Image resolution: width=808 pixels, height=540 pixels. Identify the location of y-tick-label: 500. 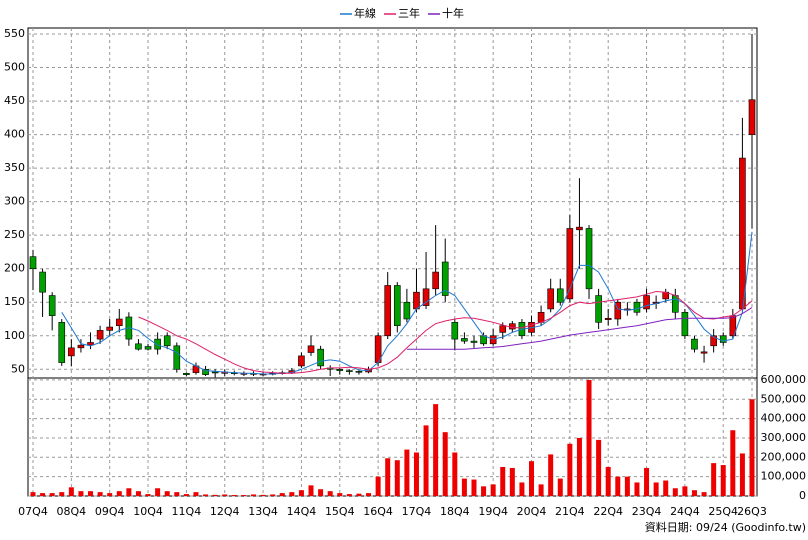
(14, 67).